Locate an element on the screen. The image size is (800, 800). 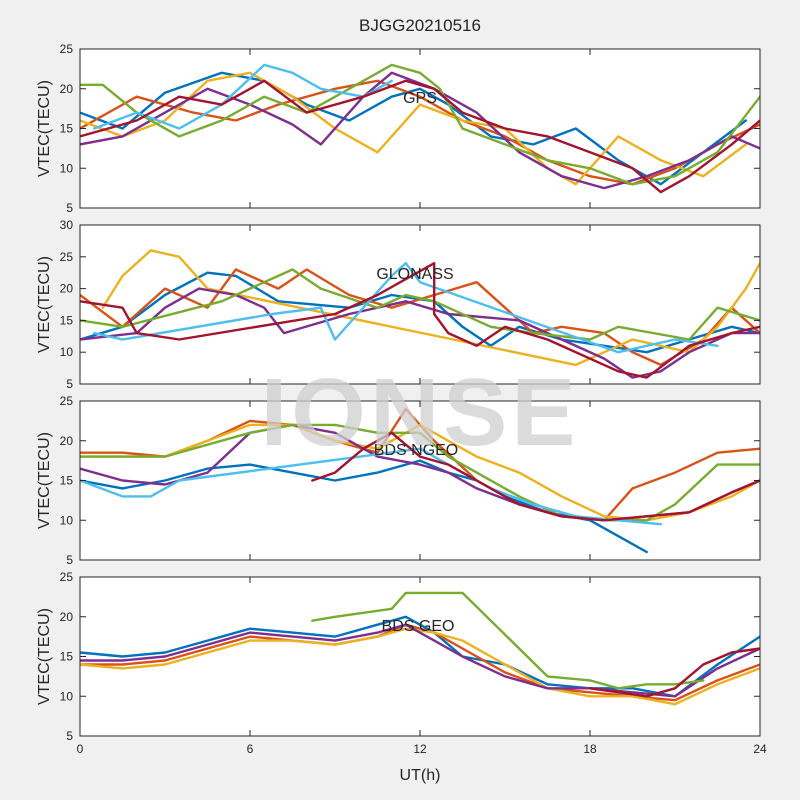
panel-label: GLONASS is located at coordinates (414, 274).